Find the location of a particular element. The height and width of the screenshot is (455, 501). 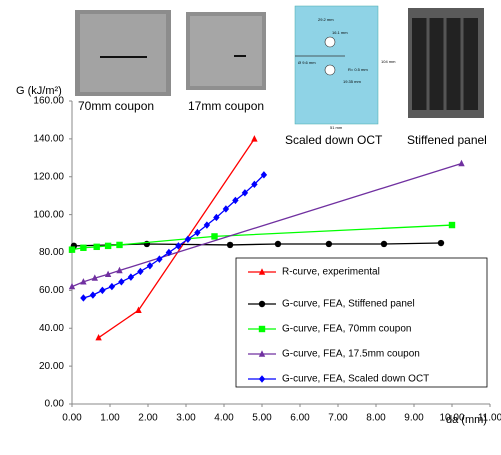

x-tick-label: 9.00 is located at coordinates (414, 418).